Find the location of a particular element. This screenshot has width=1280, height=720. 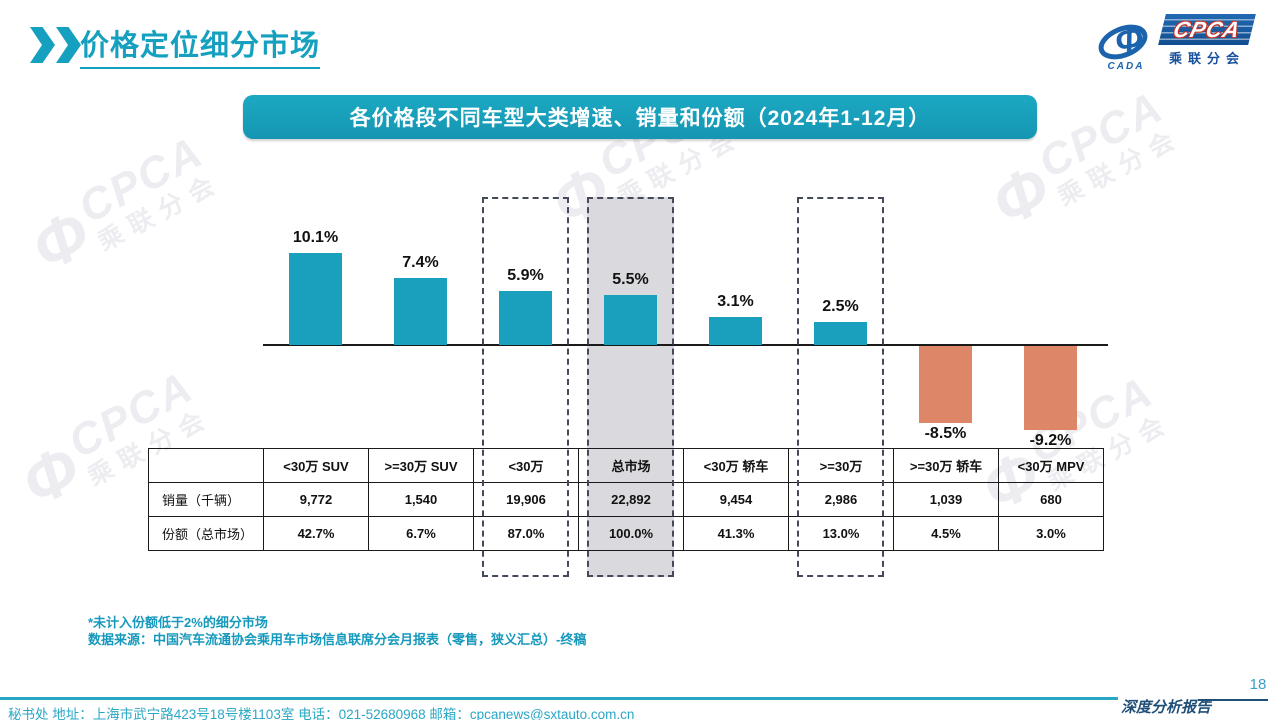

bar-value-label: 3.1% is located at coordinates (735, 301).